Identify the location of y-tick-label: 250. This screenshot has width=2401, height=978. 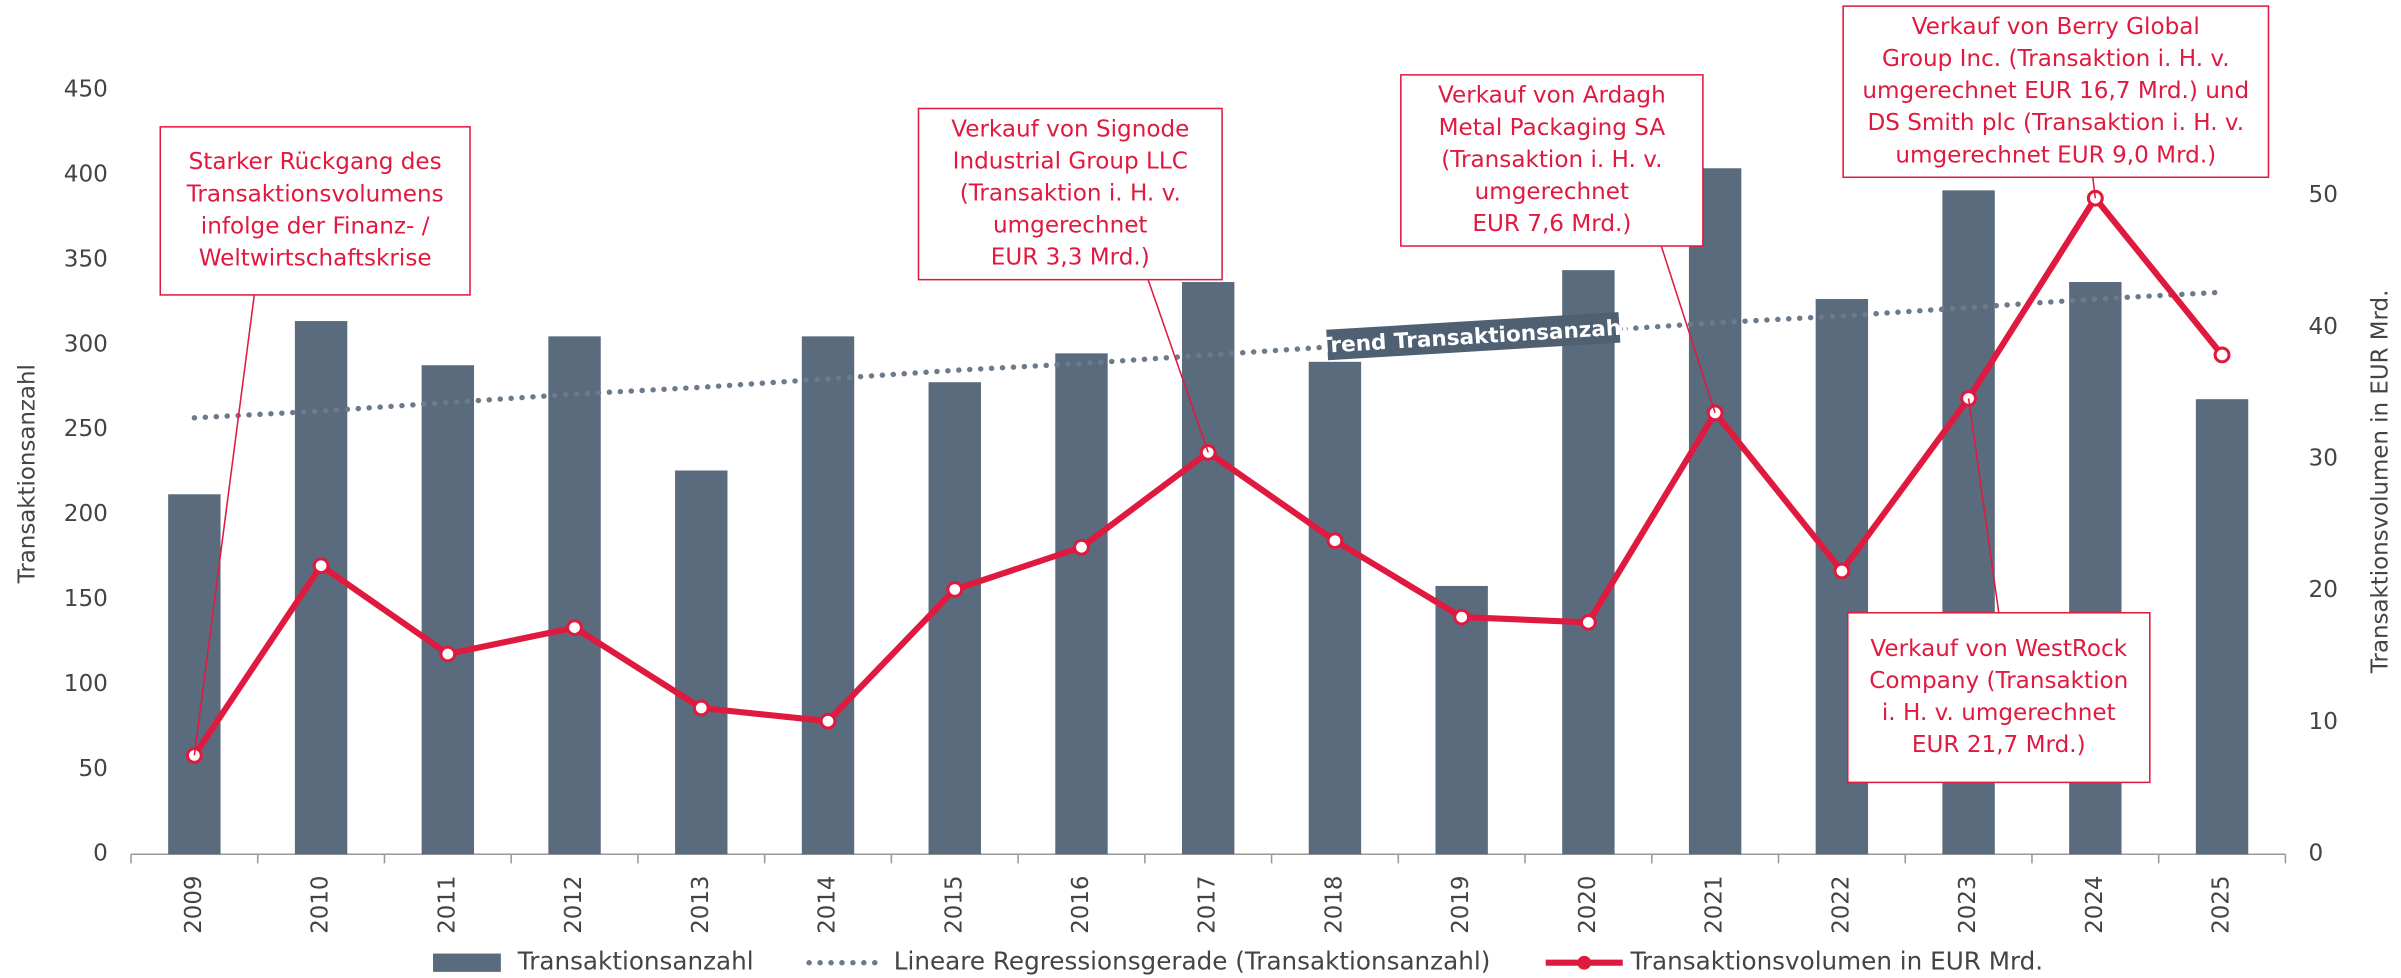
(86, 429).